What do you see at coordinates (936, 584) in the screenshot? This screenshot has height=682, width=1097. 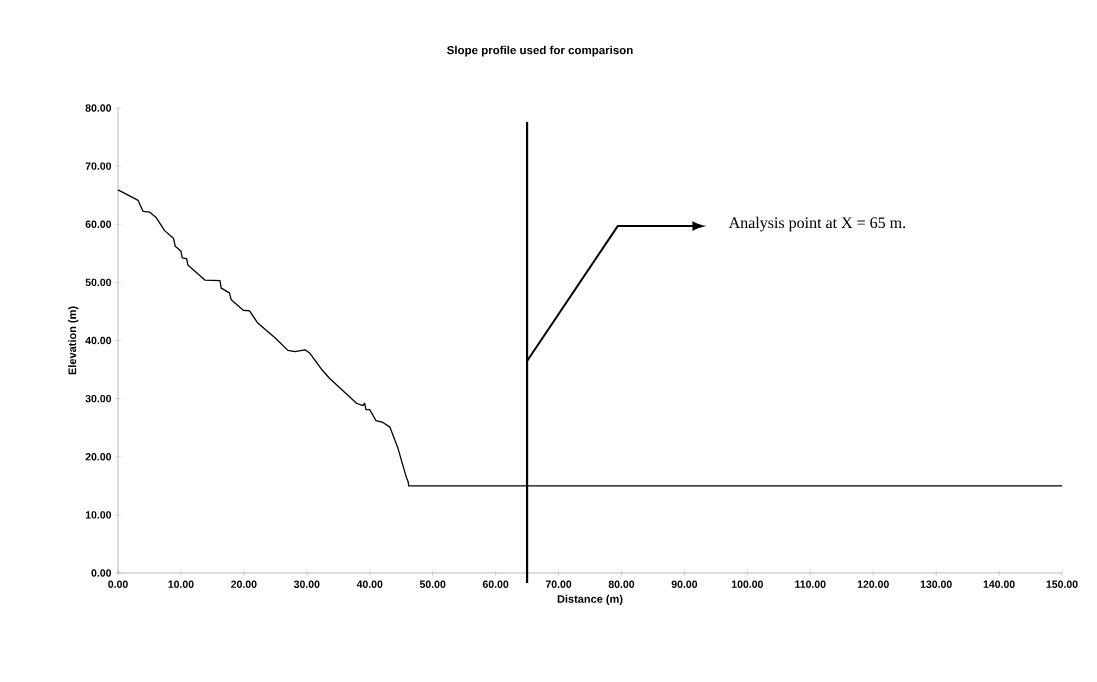 I see `x-tick-label: 130.00` at bounding box center [936, 584].